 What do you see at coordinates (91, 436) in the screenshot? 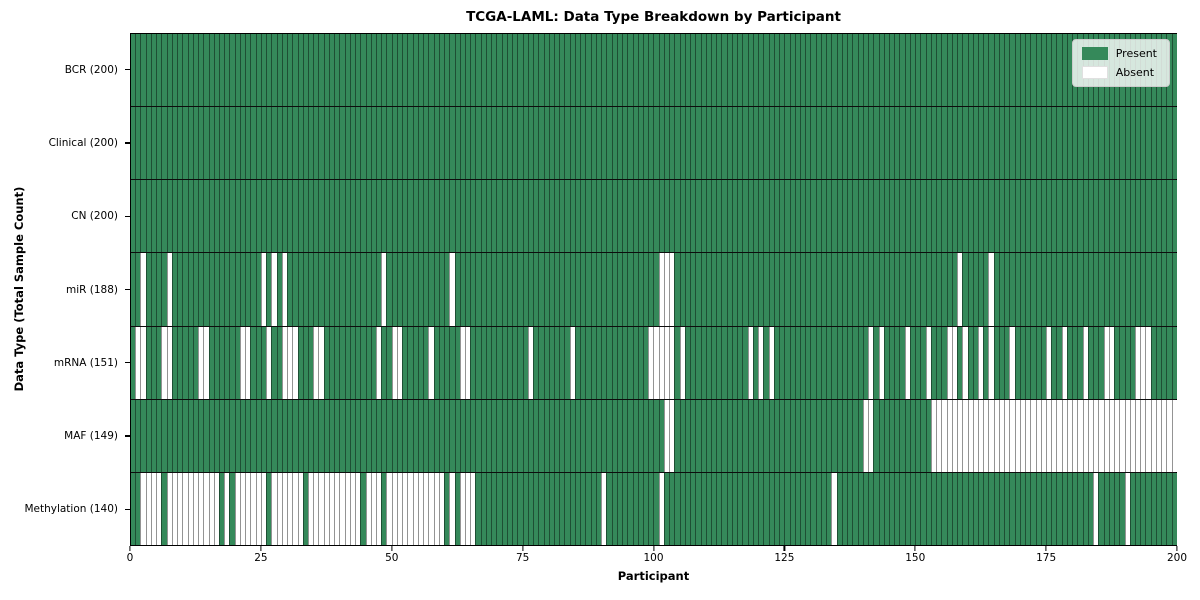
I see `y-tick-label-maf: MAF (149)` at bounding box center [91, 436].